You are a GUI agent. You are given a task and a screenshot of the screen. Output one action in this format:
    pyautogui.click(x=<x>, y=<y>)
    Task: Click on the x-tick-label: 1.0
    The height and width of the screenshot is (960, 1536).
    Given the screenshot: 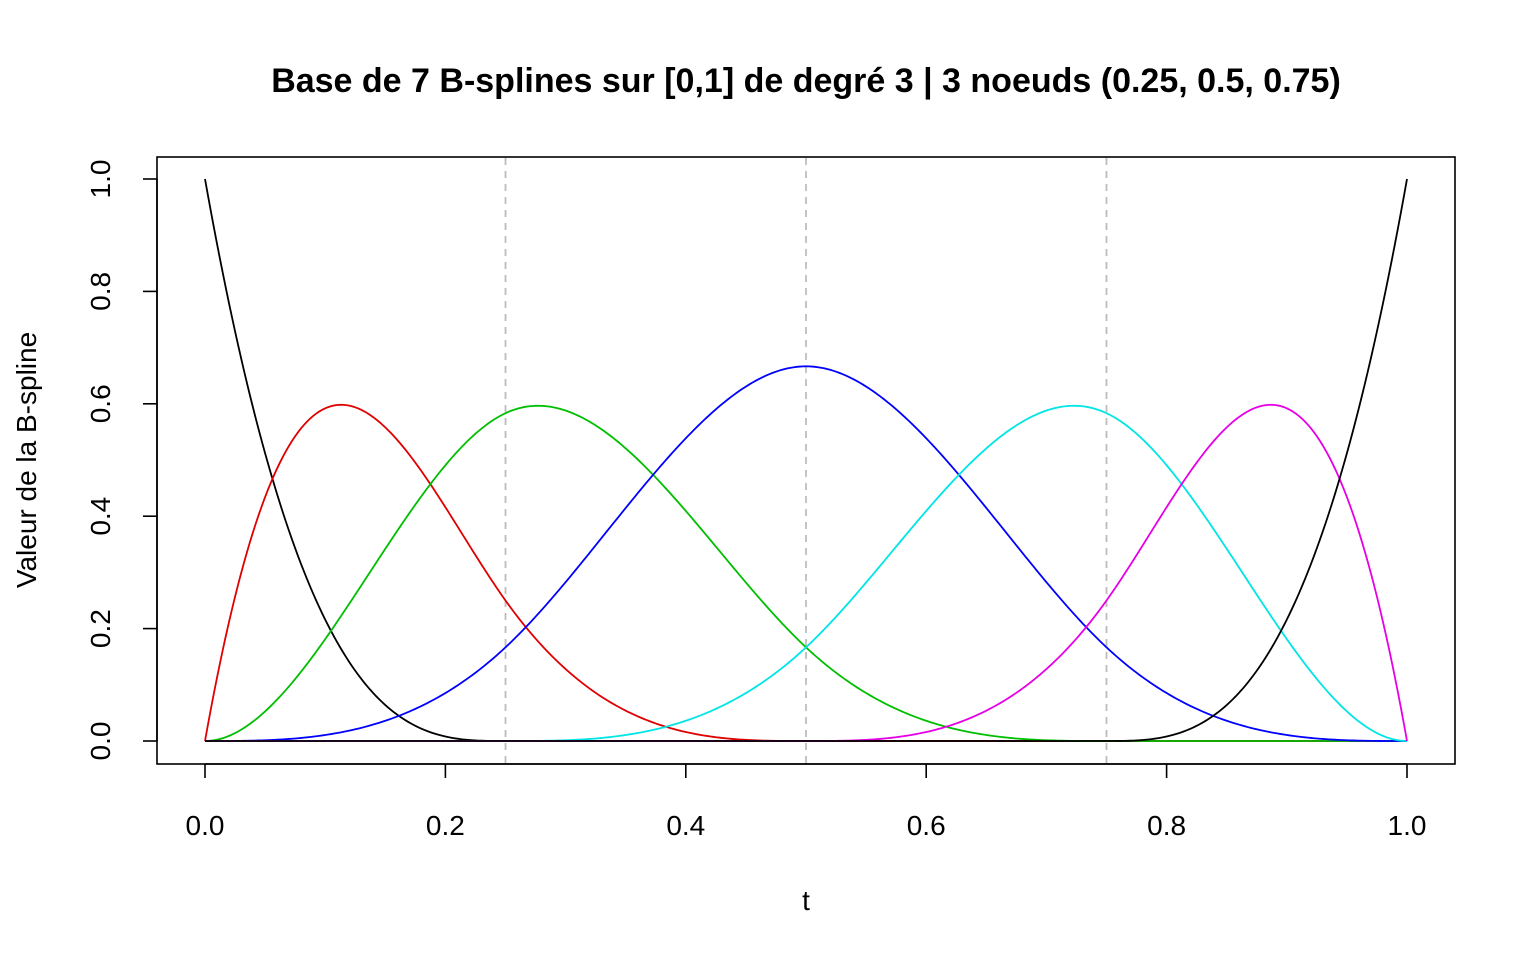 What is the action you would take?
    pyautogui.click(x=1407, y=825)
    